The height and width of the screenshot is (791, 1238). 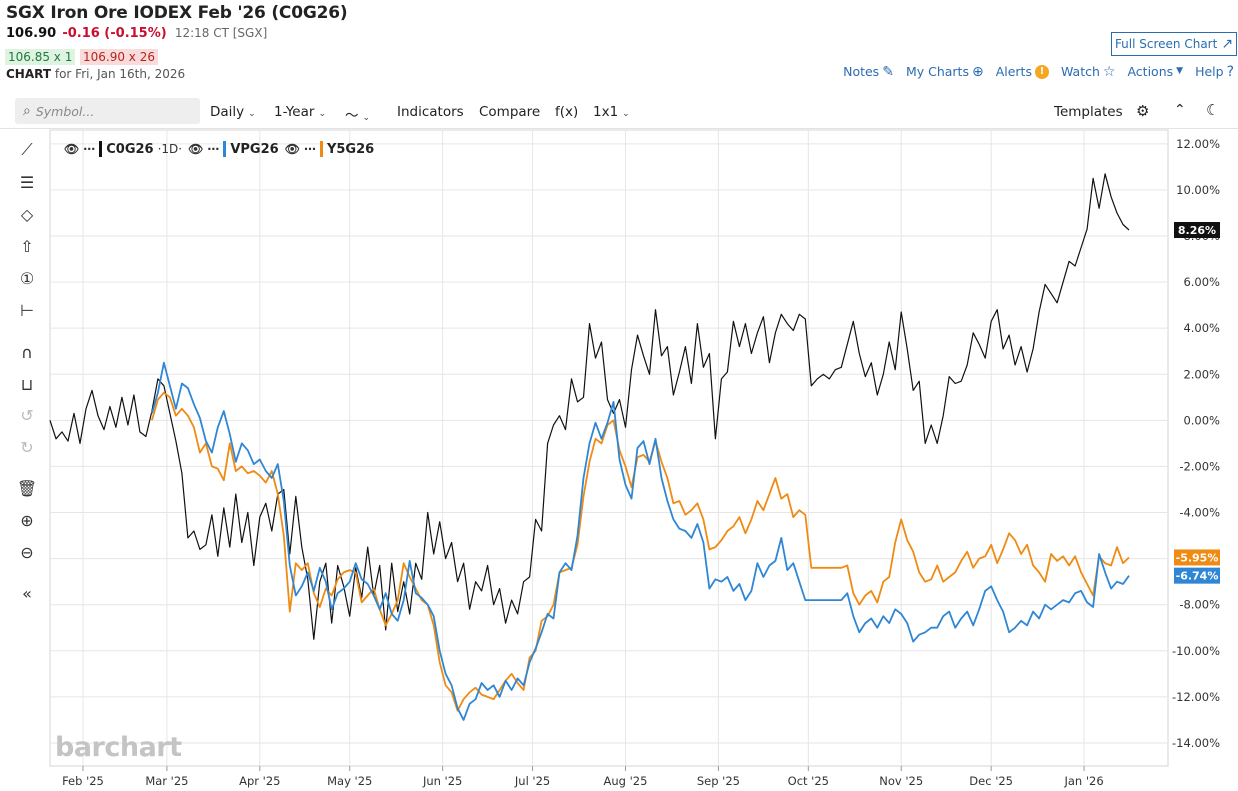 I want to click on marker-tool-icon: ①, so click(x=27, y=278).